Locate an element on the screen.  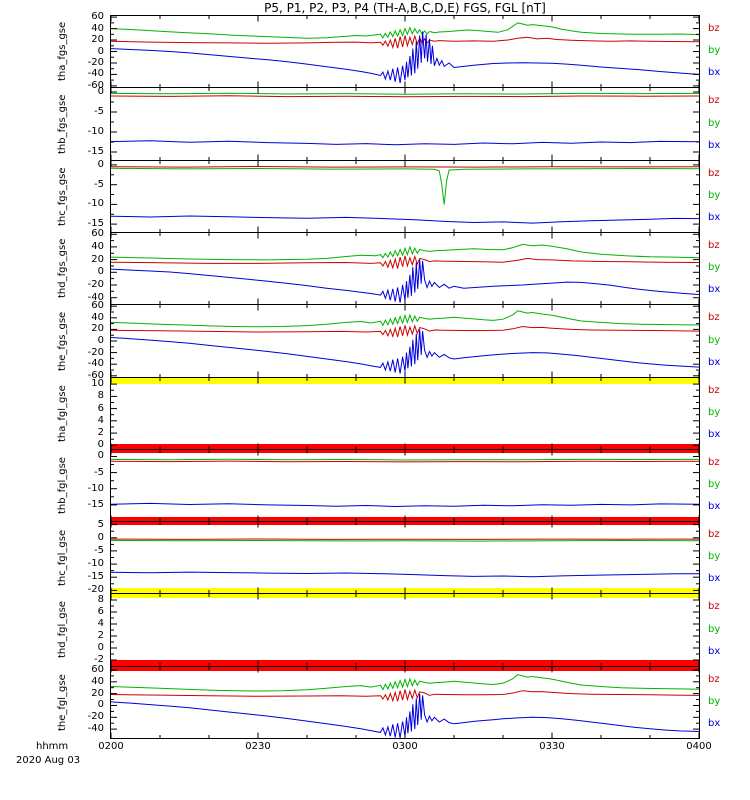
series-thb_fgl_gse-by is located at coordinates (405, 459).